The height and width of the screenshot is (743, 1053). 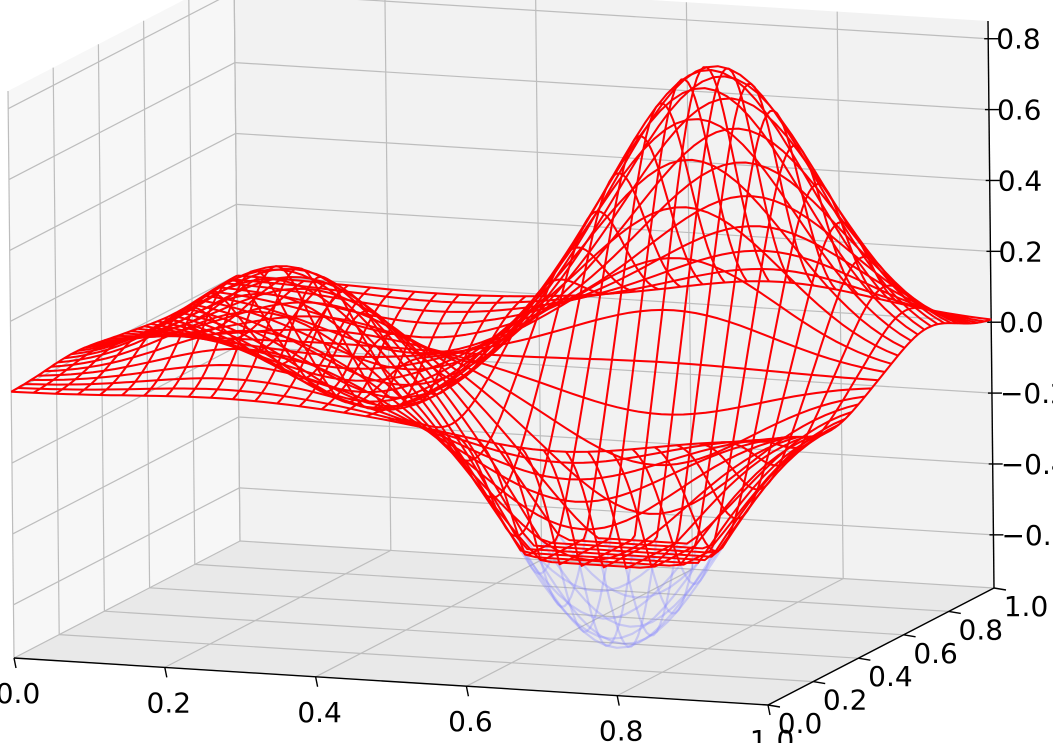 I want to click on x-tick-label: 0.4, so click(x=319, y=712).